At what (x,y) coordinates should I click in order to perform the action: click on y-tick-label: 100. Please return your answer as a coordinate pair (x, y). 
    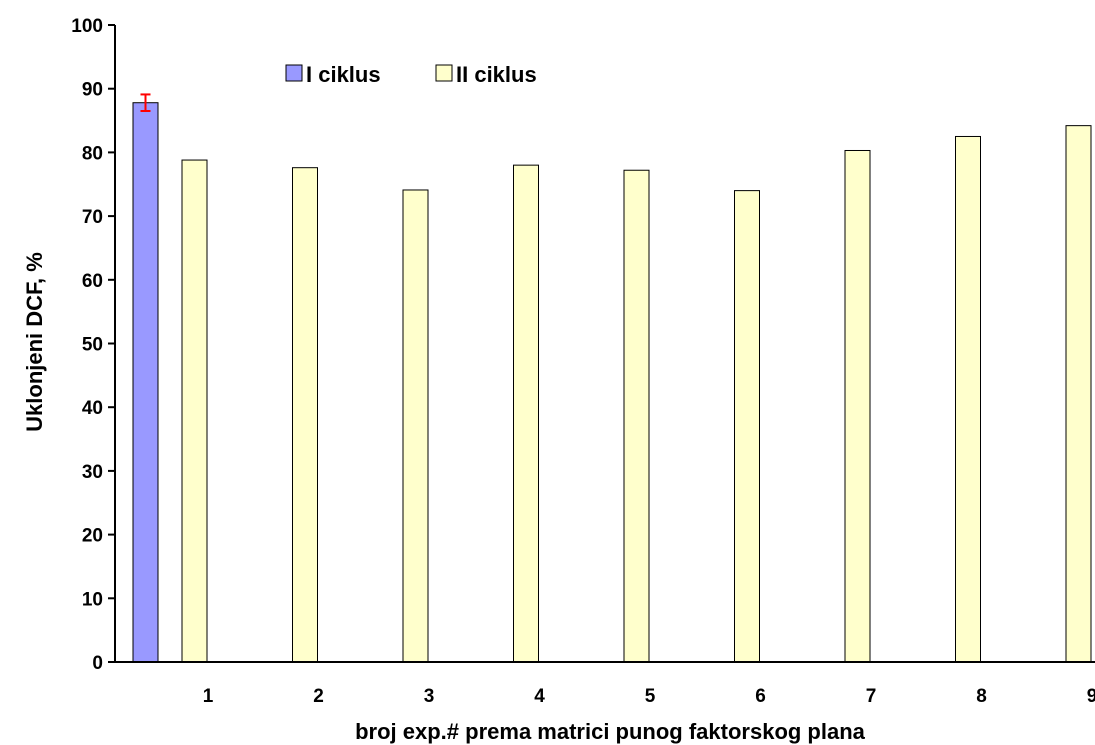
    Looking at the image, I should click on (87, 26).